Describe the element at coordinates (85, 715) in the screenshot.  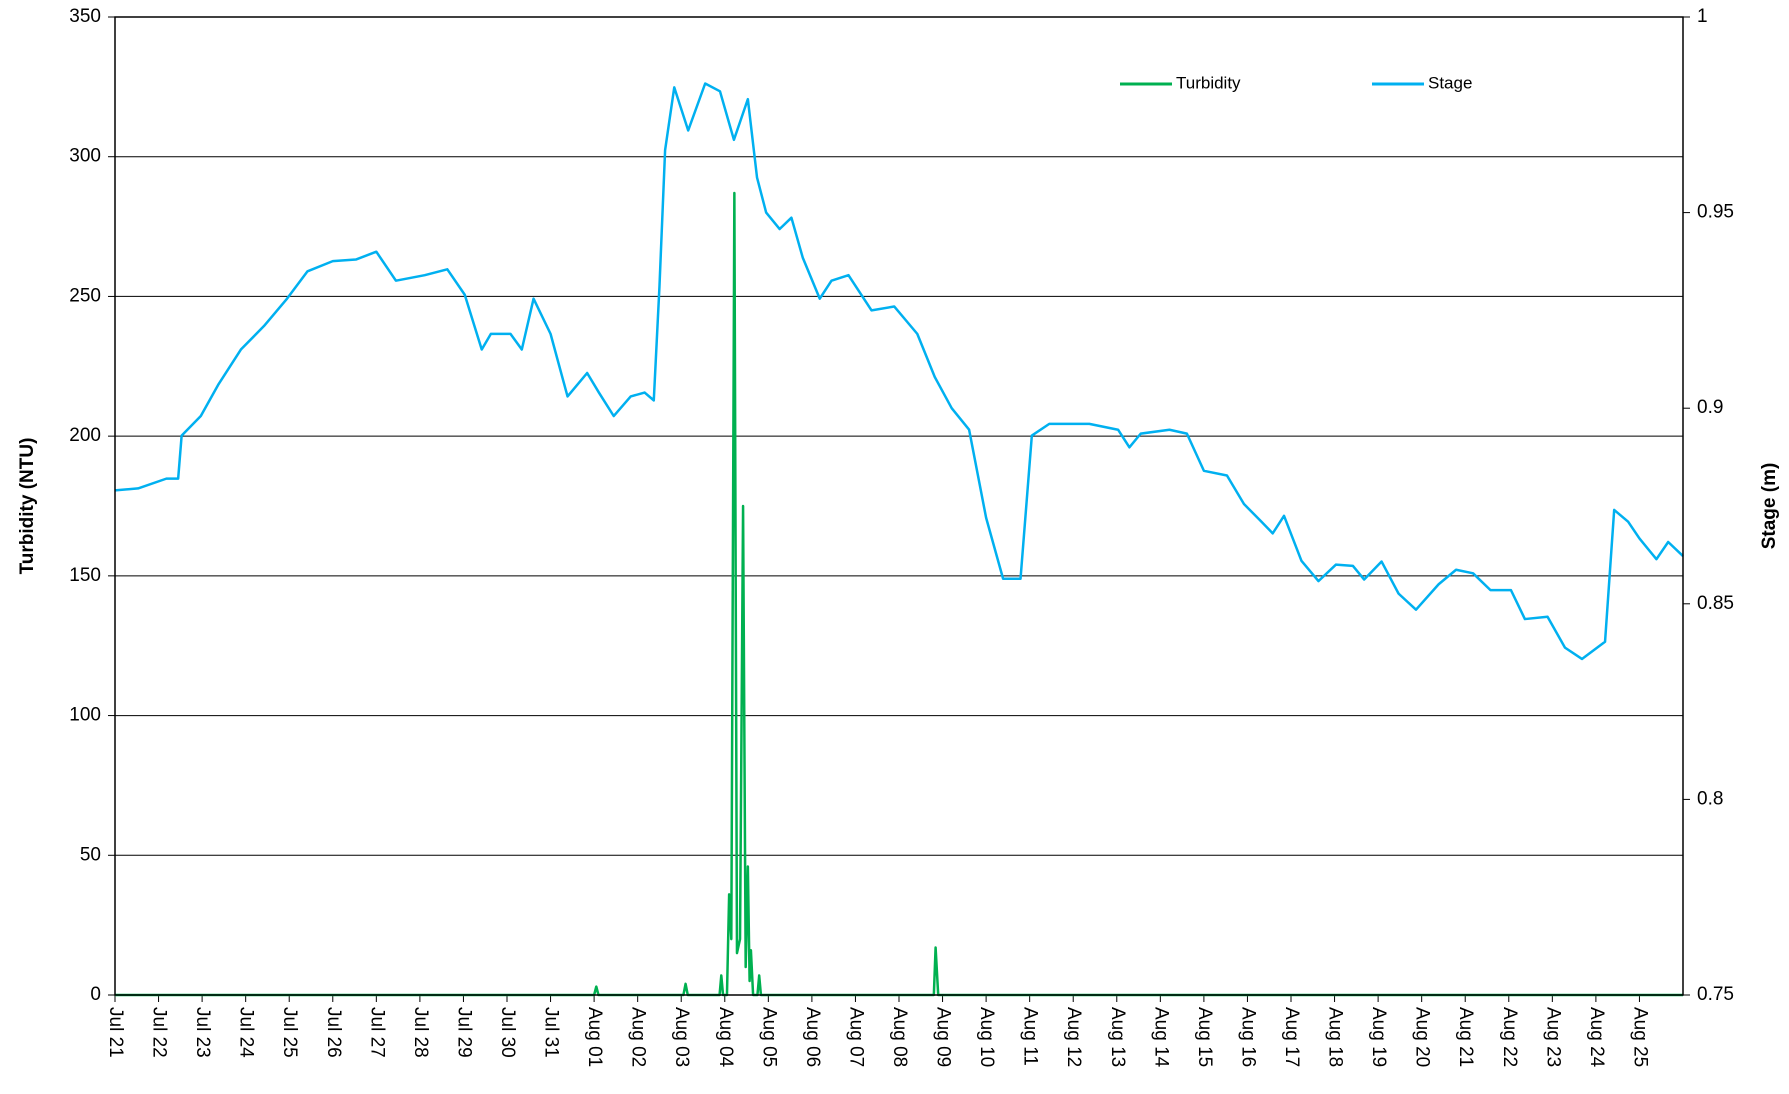
I see `y-tick-label: 100` at that location.